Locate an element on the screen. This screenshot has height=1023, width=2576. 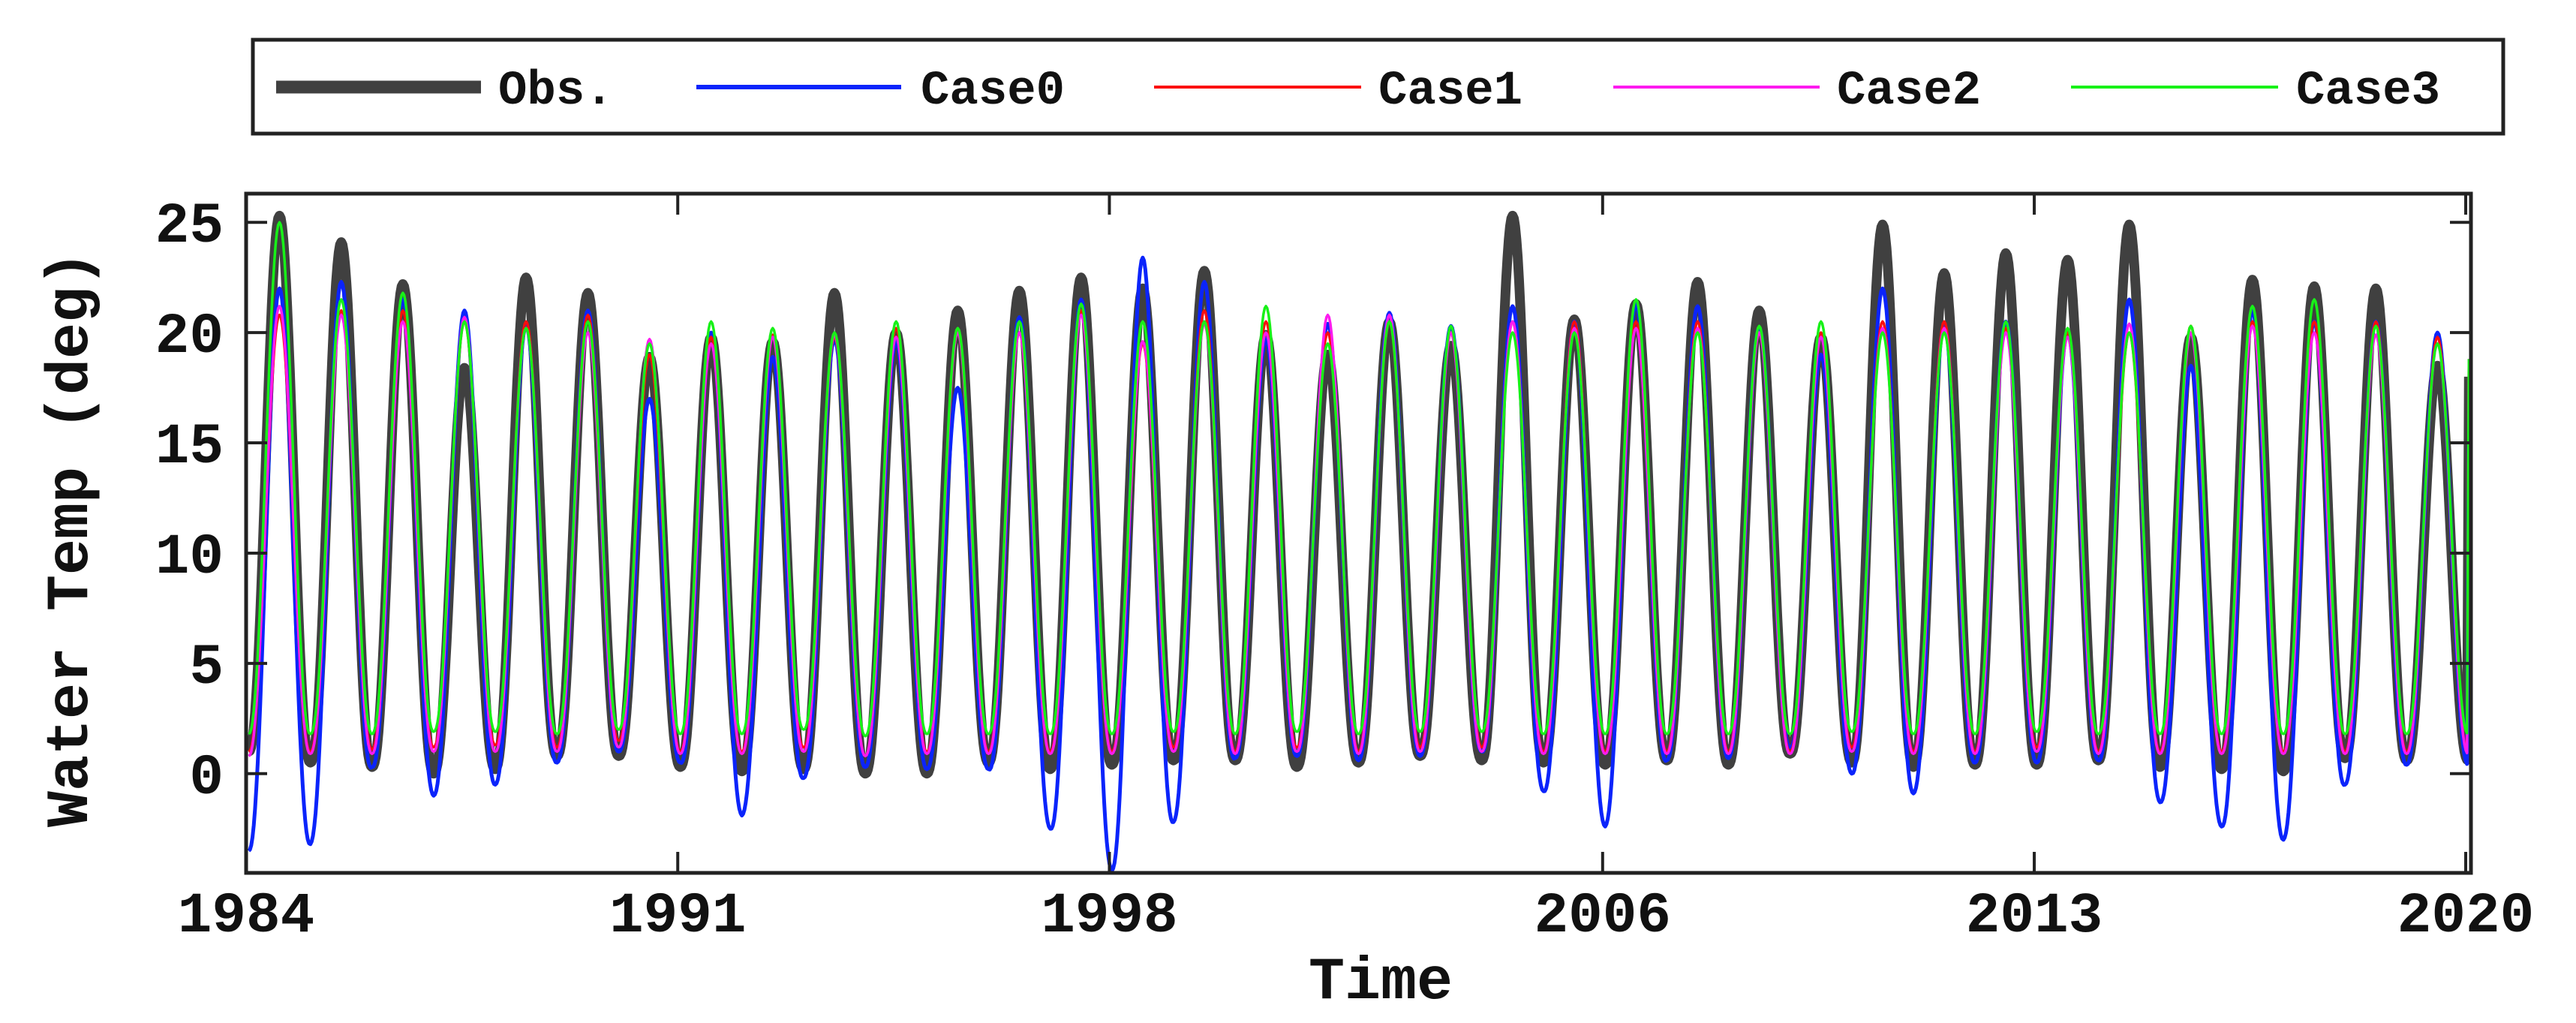
y-tick-label: 20 is located at coordinates (189, 337).